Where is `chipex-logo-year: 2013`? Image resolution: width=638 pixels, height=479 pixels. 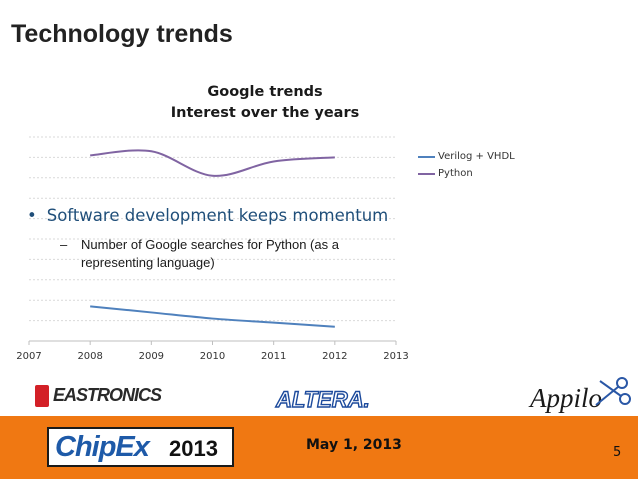
chipex-logo-year: 2013 is located at coordinates (193, 448).